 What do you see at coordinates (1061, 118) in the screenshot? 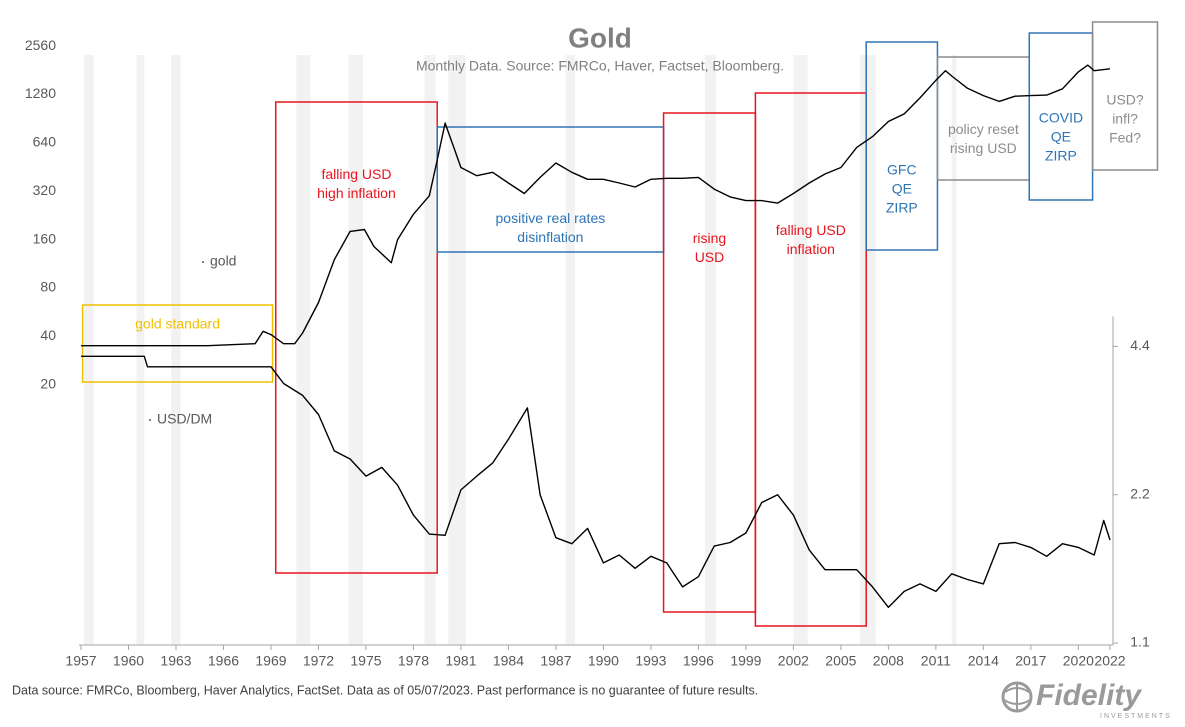
I see `annotation-text: COVID` at bounding box center [1061, 118].